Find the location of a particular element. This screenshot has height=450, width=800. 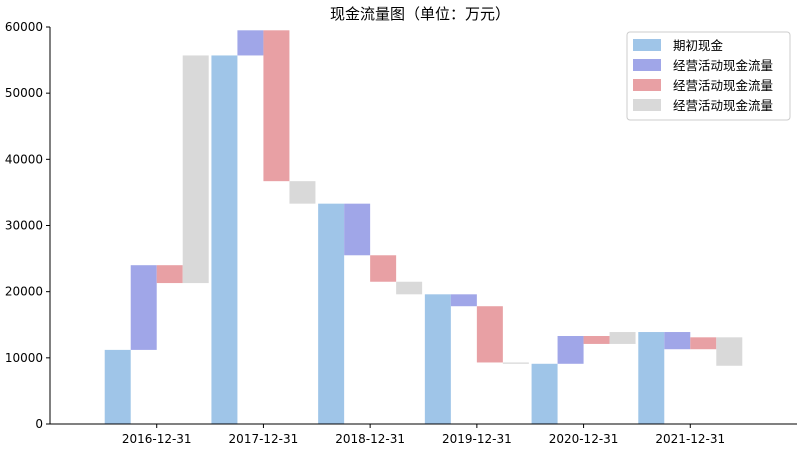

x-tick-label: 2021-12-31 is located at coordinates (690, 439).